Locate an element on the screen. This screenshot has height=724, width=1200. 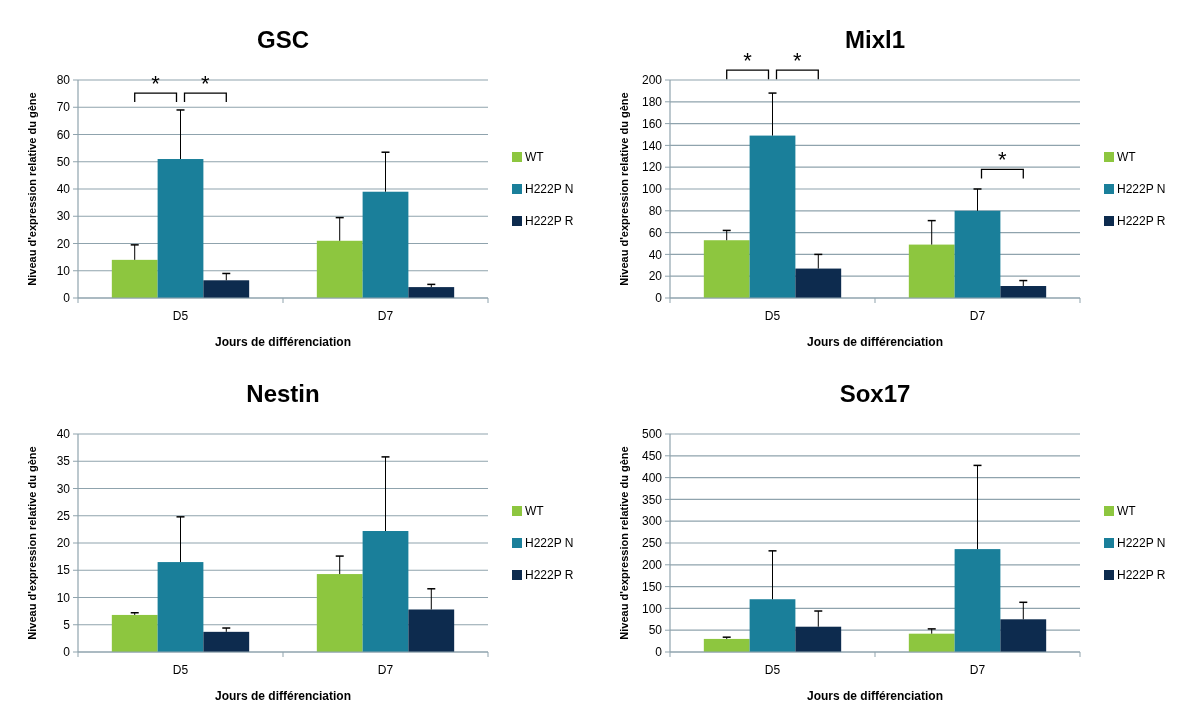
y-tick-label: 150 is located at coordinates (652, 586).